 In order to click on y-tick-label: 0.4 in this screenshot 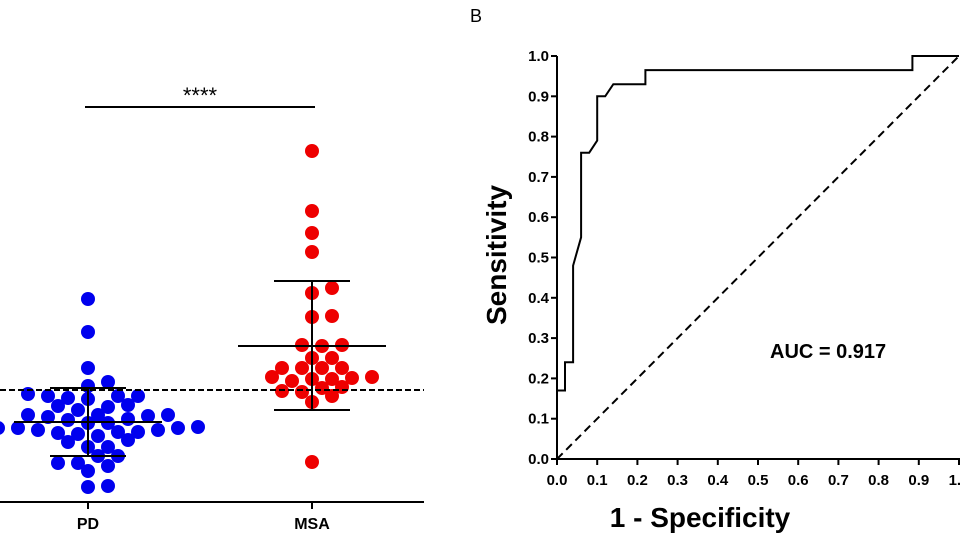, I will do `click(539, 298)`.